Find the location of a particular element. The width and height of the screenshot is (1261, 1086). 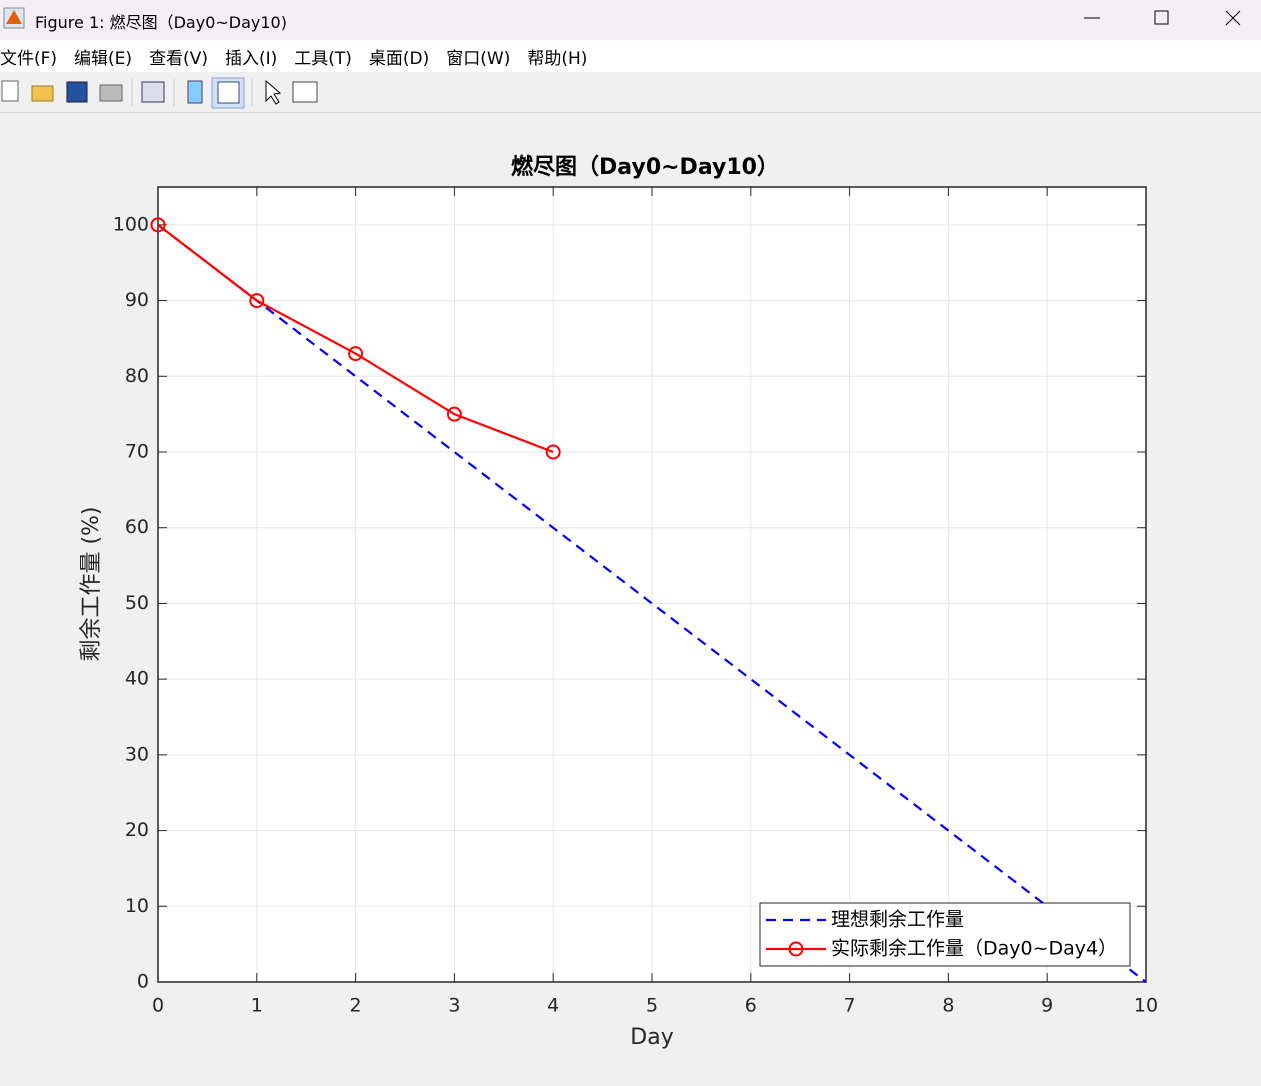

menu-item: 工具(T) is located at coordinates (323, 58).